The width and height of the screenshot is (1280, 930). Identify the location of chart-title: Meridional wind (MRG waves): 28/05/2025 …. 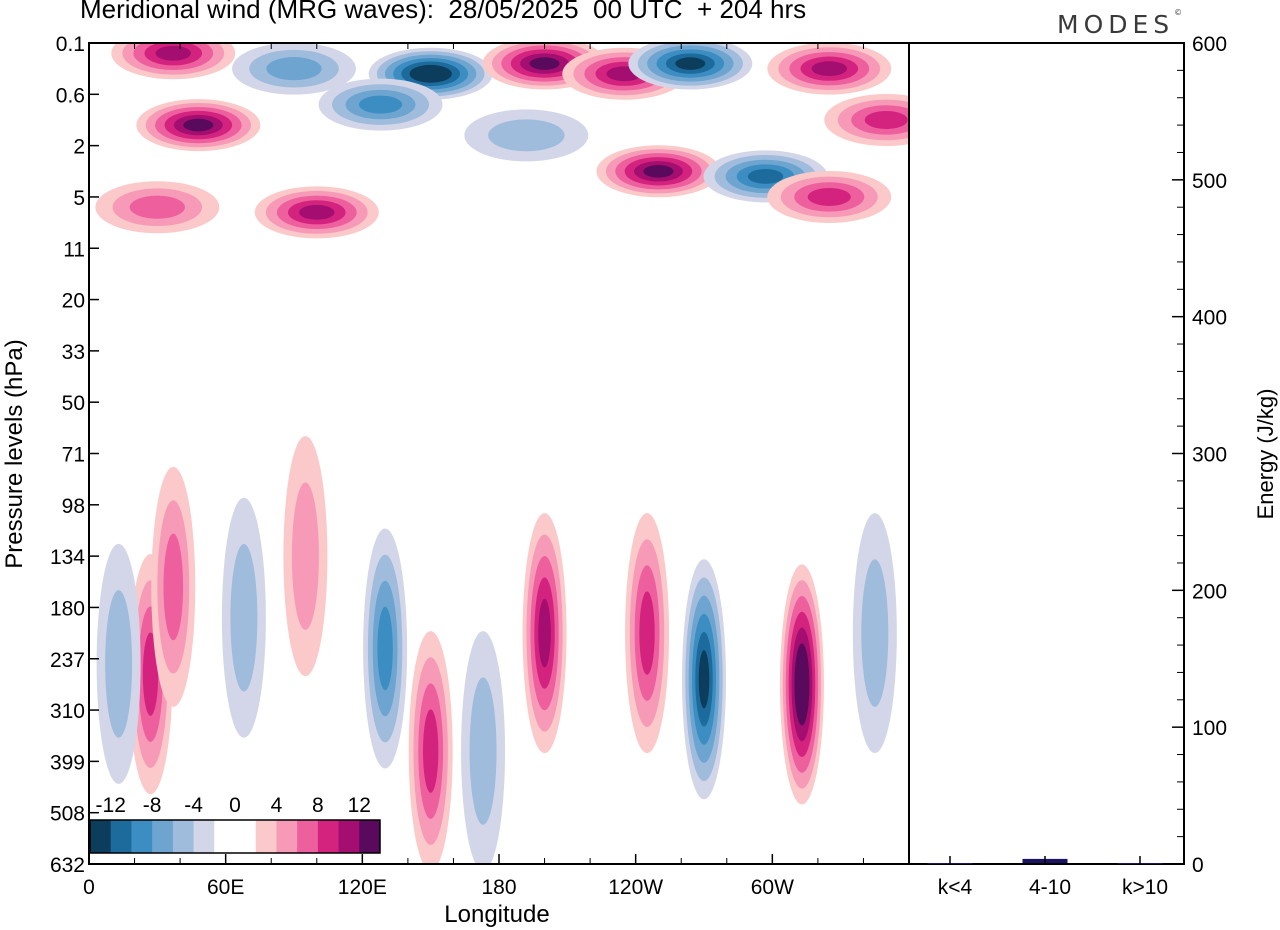
(443, 12).